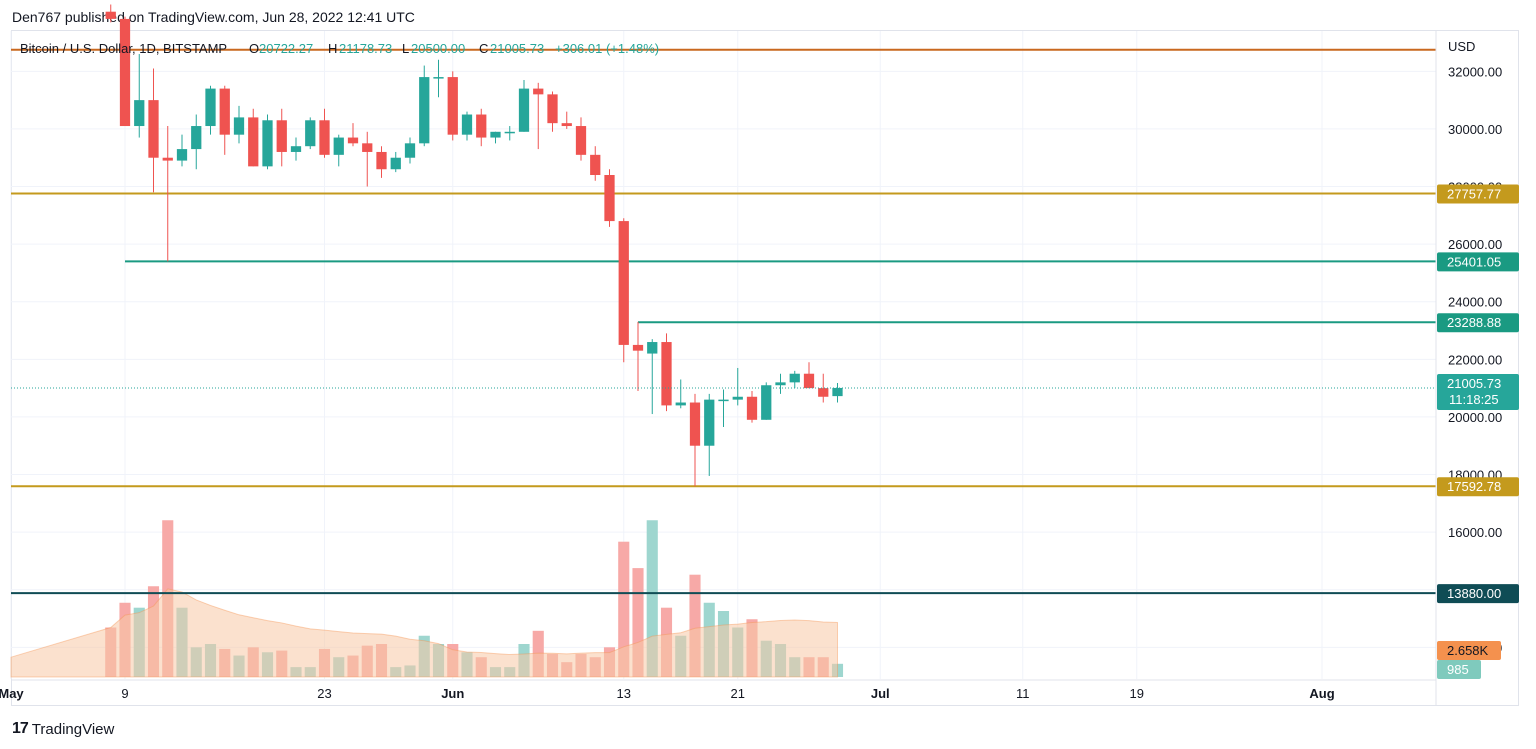 Image resolution: width=1536 pixels, height=749 pixels. What do you see at coordinates (254, 48) in the screenshot?
I see `legend-open-label: O` at bounding box center [254, 48].